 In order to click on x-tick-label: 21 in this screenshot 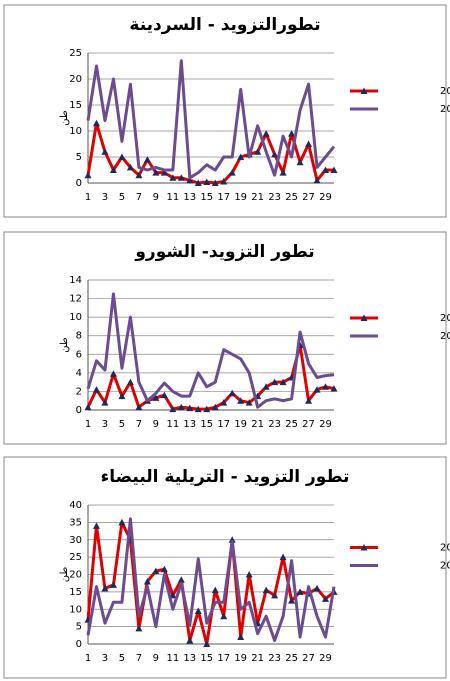, I will do `click(257, 197)`.